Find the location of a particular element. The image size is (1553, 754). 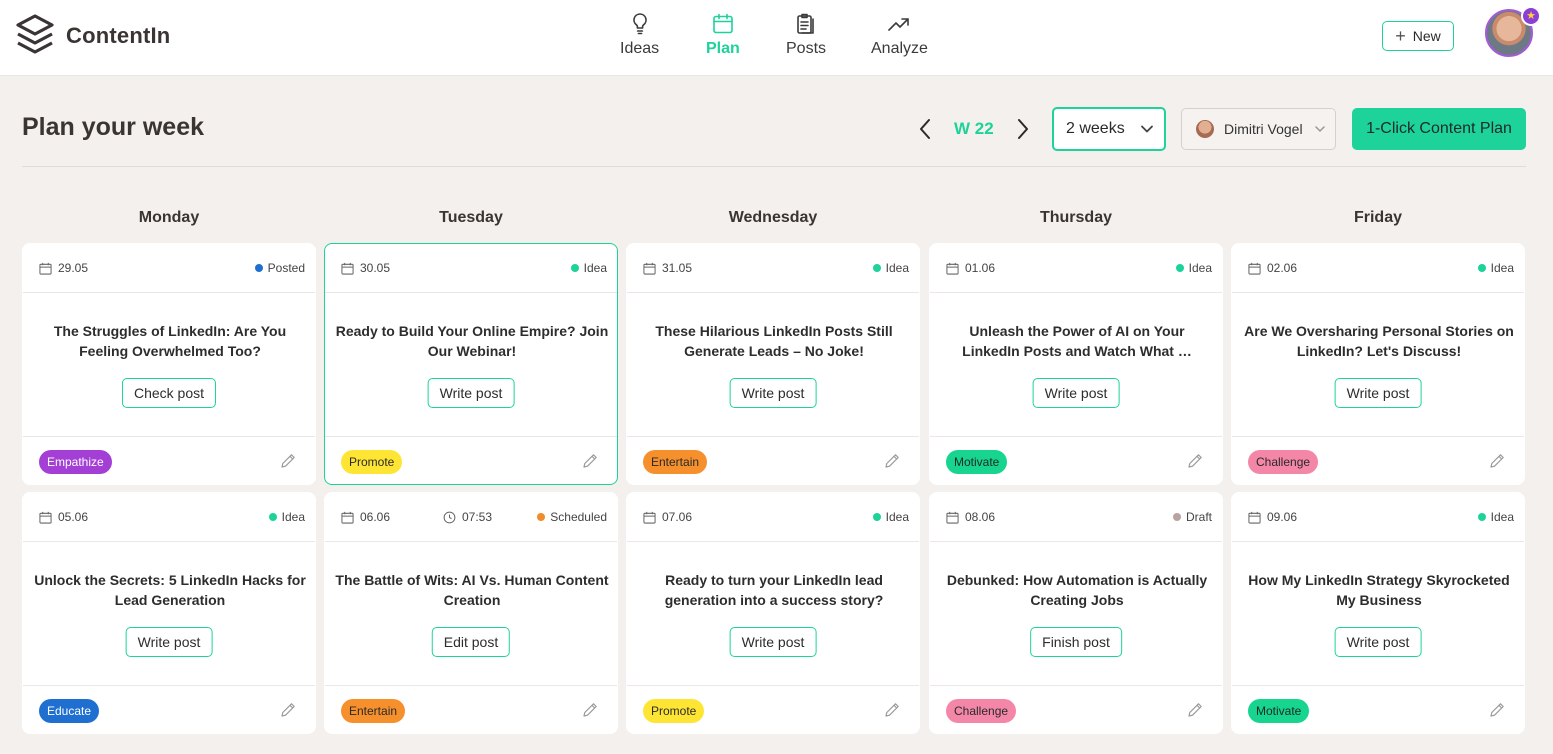

card-footer: Entertain is located at coordinates (773, 460).